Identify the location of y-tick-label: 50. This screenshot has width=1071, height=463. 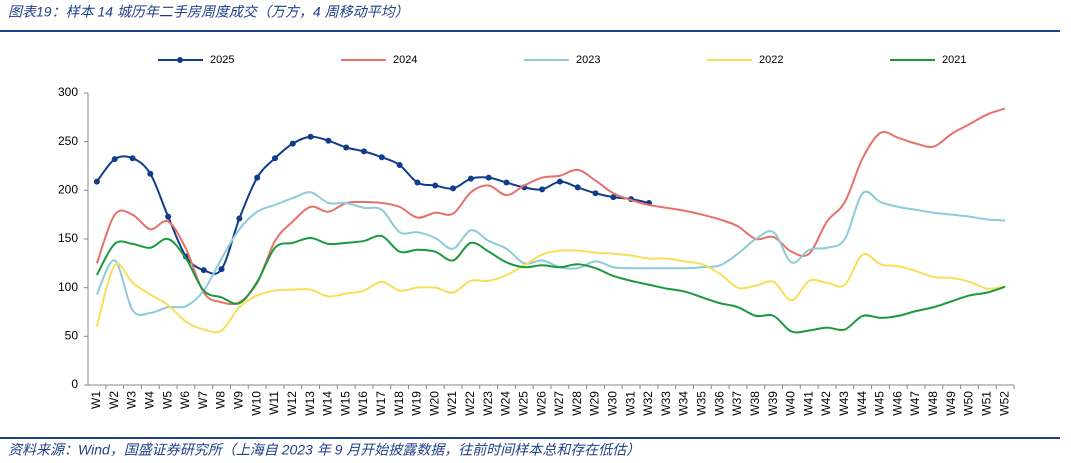
(72, 336).